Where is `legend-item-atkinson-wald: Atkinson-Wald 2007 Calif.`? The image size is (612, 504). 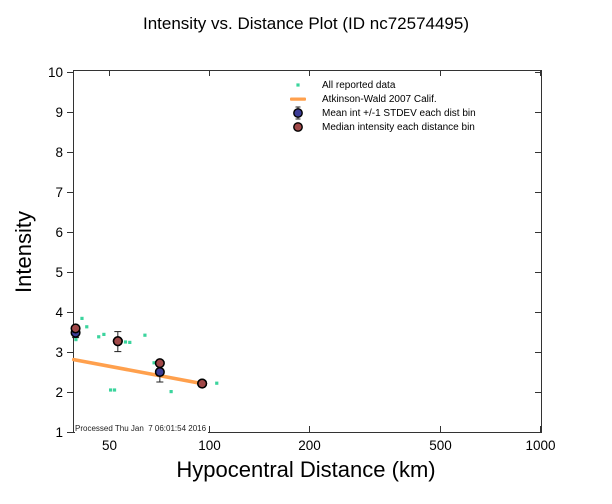
legend-item-atkinson-wald: Atkinson-Wald 2007 Calif. is located at coordinates (380, 99).